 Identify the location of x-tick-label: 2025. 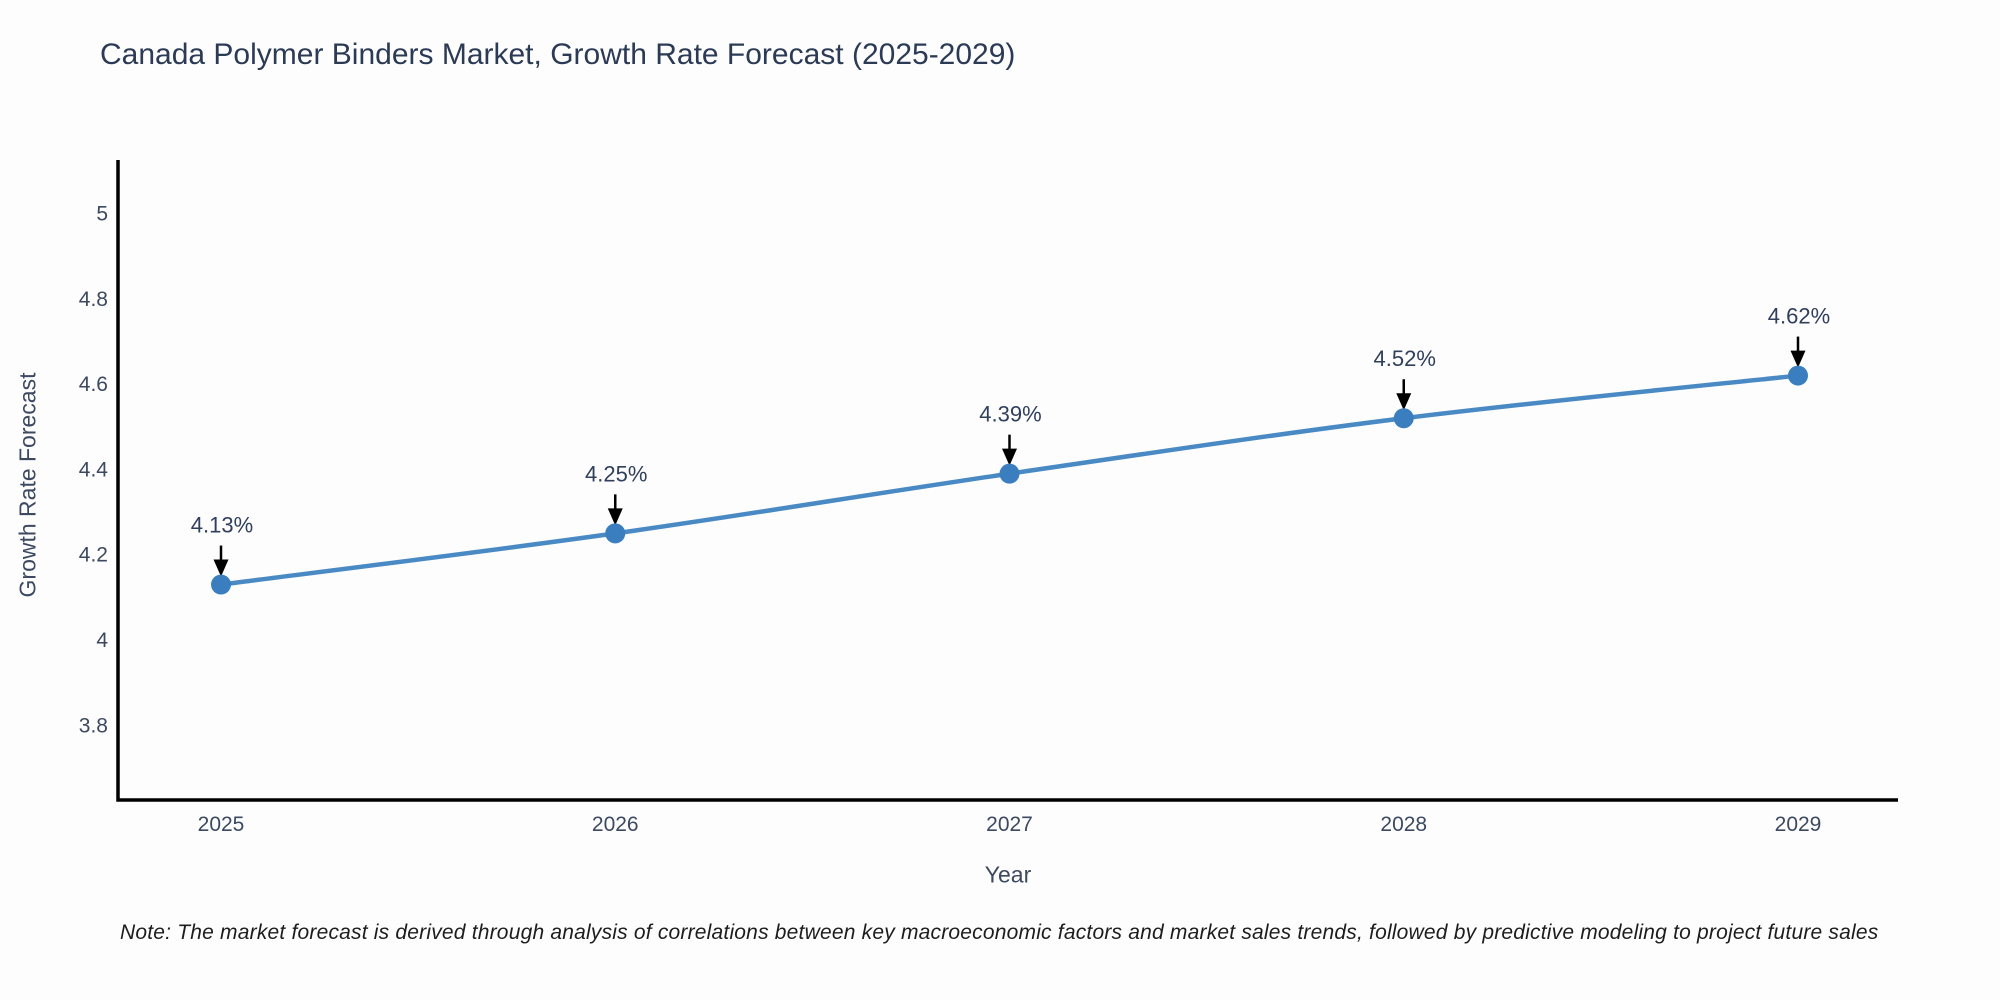
(221, 824).